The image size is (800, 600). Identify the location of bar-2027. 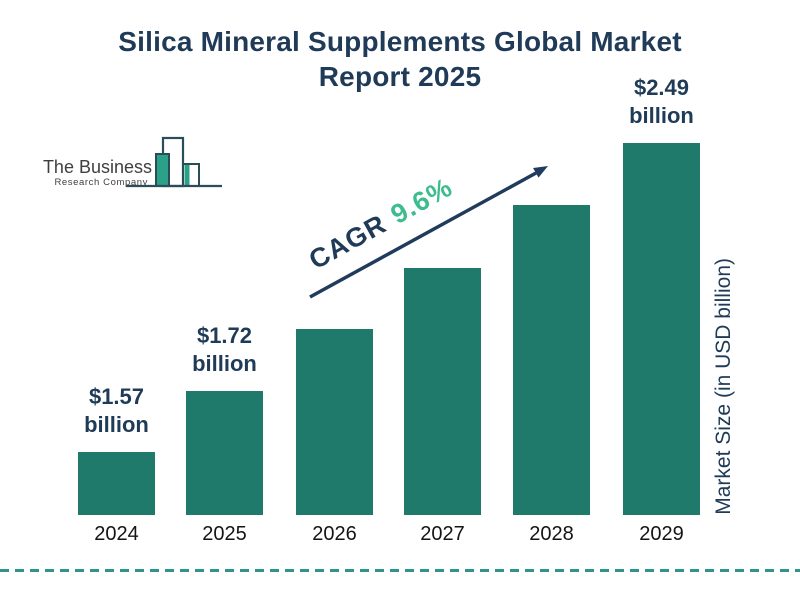
(442, 391).